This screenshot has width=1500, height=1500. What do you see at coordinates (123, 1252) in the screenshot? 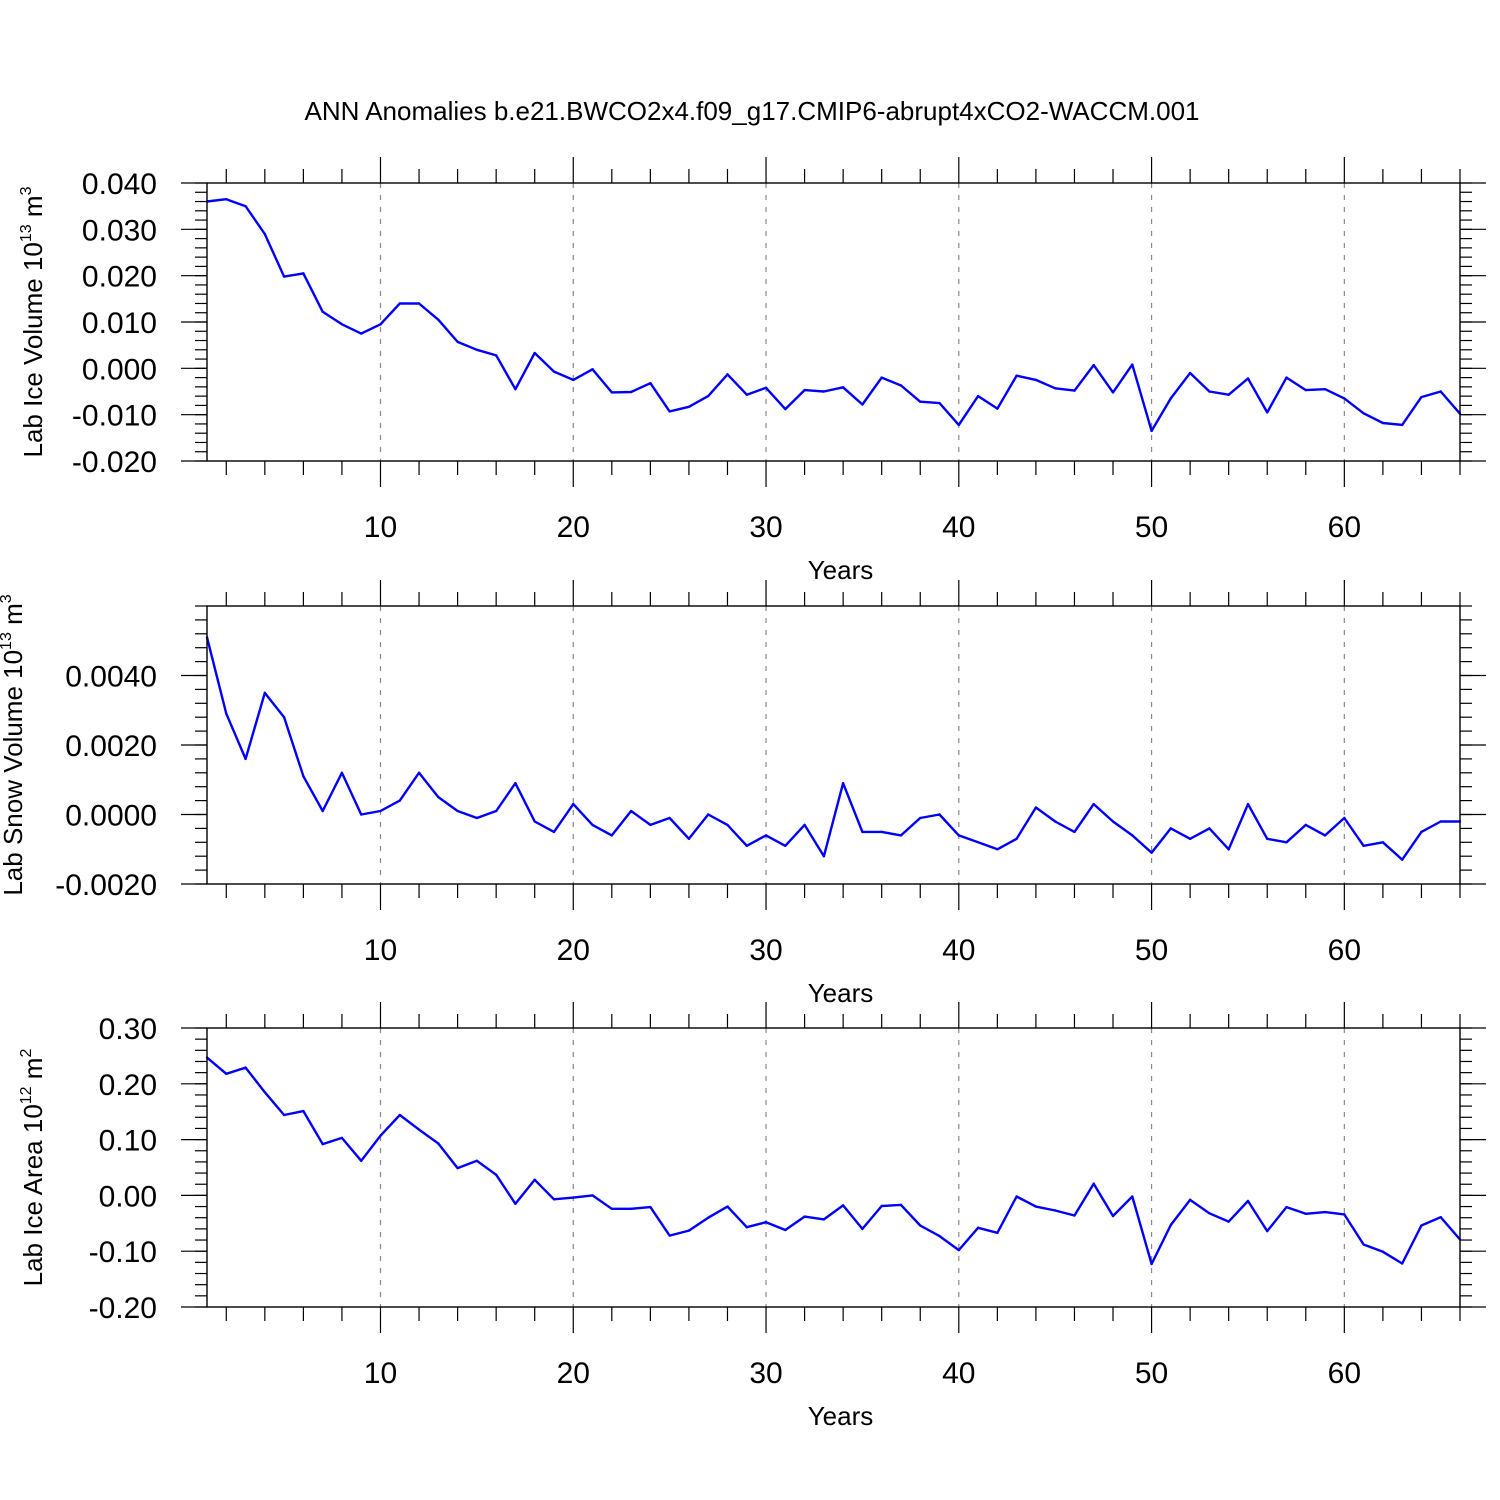
I see `y-tick-label: -0.10` at bounding box center [123, 1252].